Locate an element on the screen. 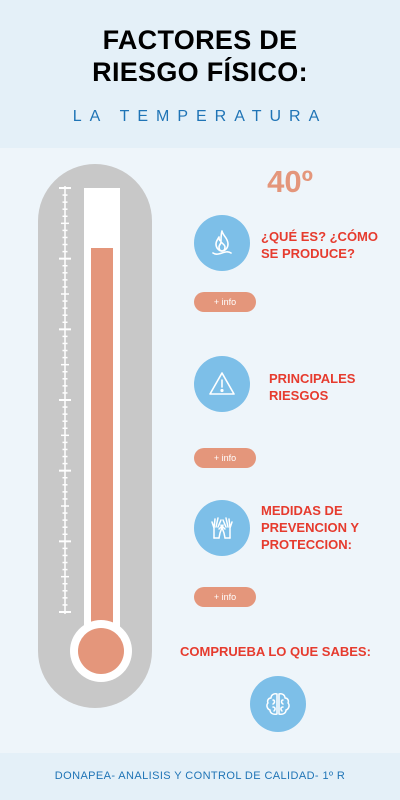  thermometer-scale is located at coordinates (65, 400).